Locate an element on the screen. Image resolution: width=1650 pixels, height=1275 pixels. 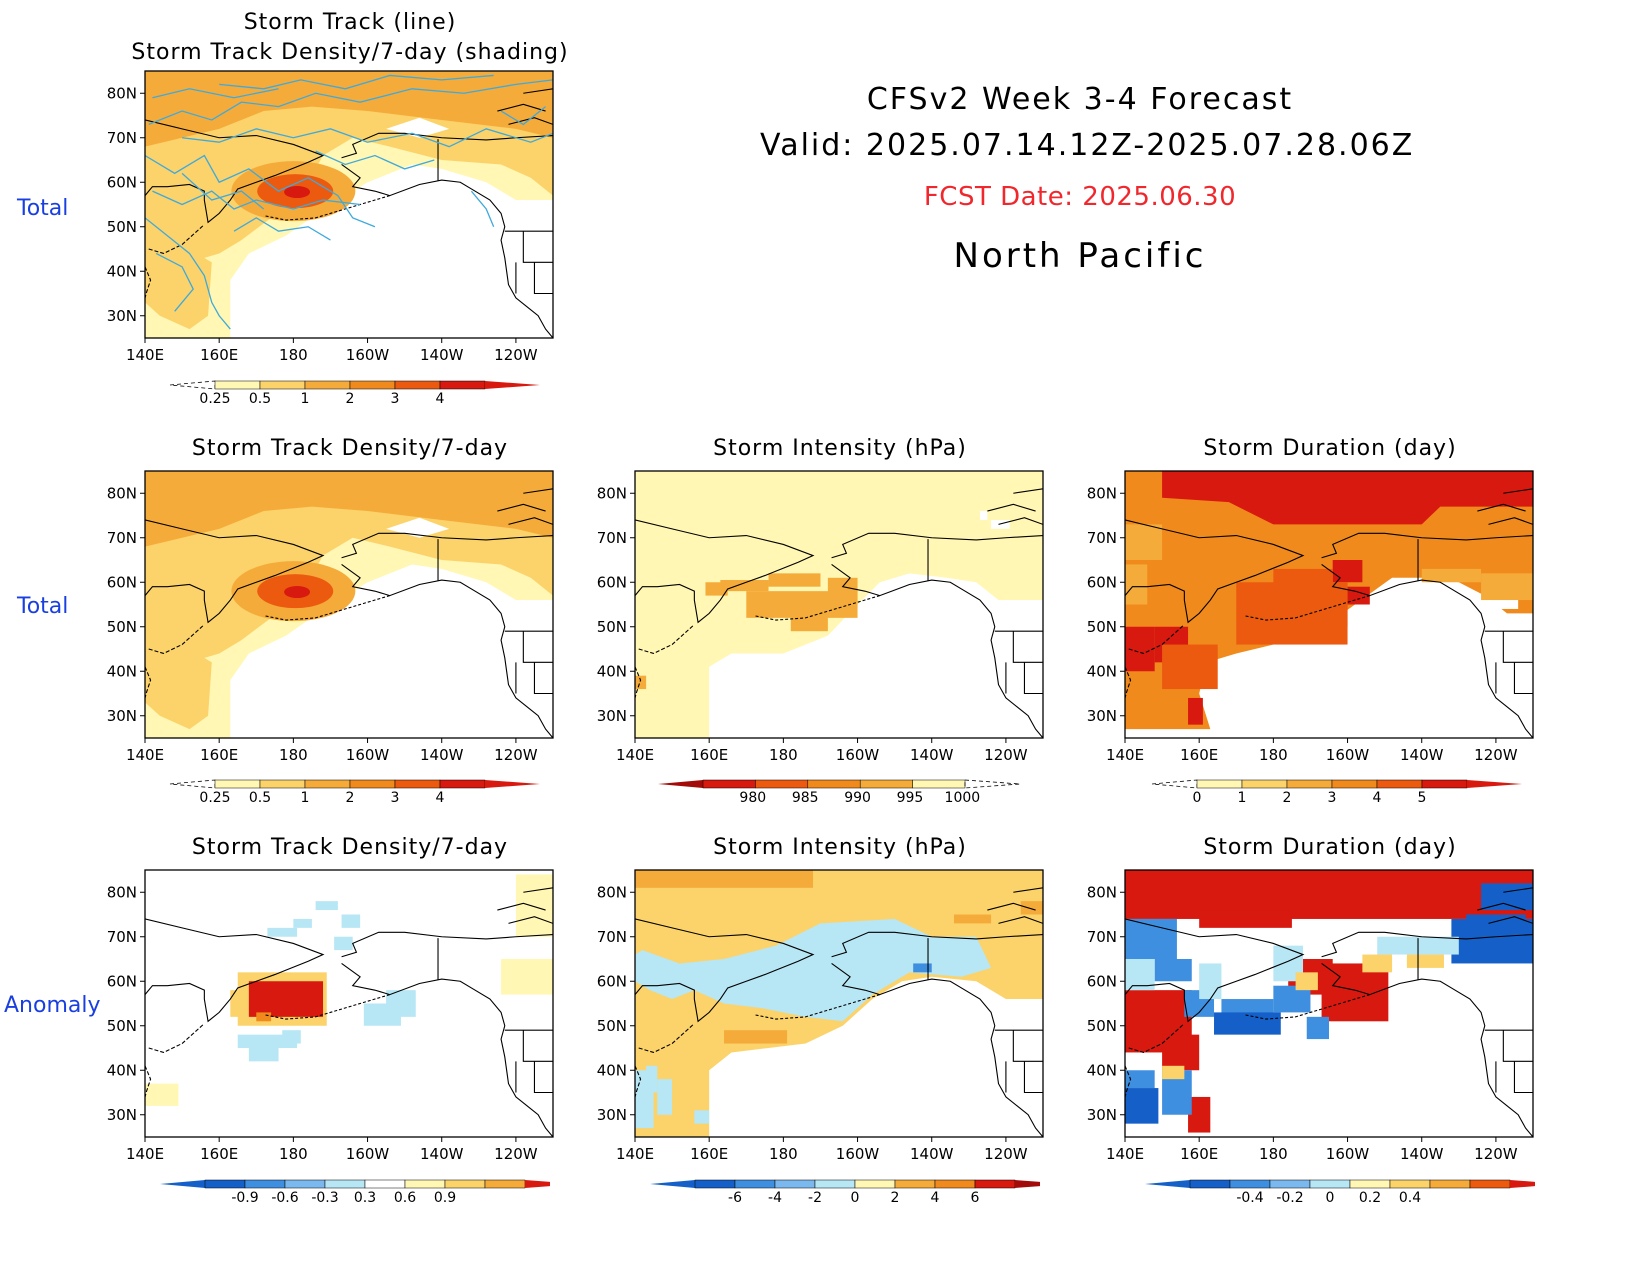
colorbar-label: 0.6 is located at coordinates (405, 1197).